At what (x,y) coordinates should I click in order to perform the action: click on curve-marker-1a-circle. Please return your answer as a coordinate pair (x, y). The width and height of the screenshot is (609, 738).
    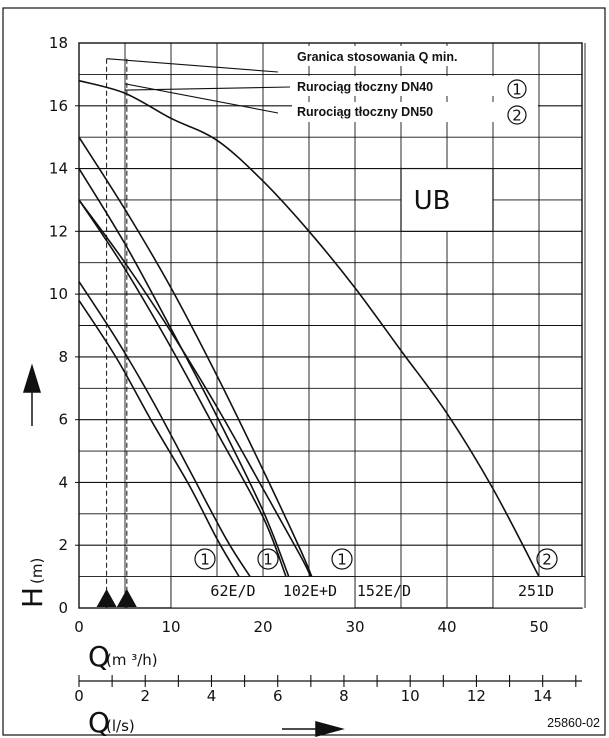
    Looking at the image, I should click on (205, 559).